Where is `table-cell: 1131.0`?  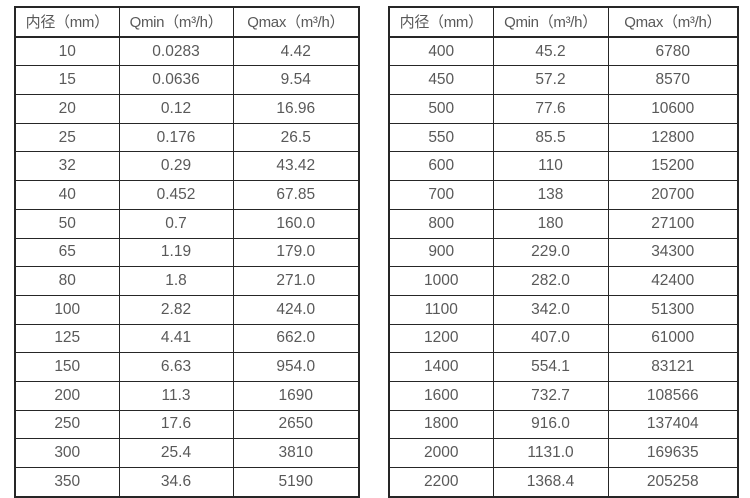 table-cell: 1131.0 is located at coordinates (550, 453).